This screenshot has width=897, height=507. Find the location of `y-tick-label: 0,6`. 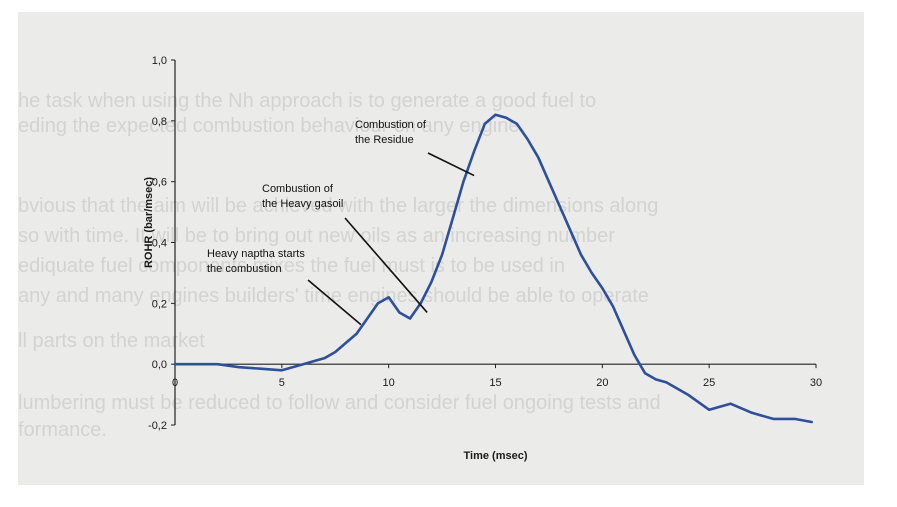

y-tick-label: 0,6 is located at coordinates (159, 183).